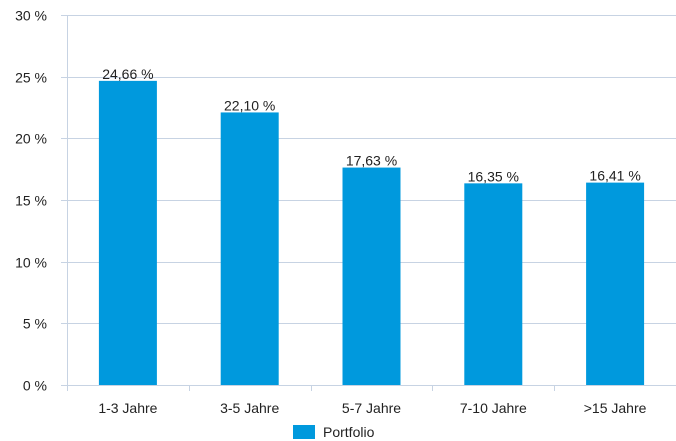 Image resolution: width=676 pixels, height=441 pixels. What do you see at coordinates (493, 176) in the screenshot?
I see `data-label-4: 16,35 %` at bounding box center [493, 176].